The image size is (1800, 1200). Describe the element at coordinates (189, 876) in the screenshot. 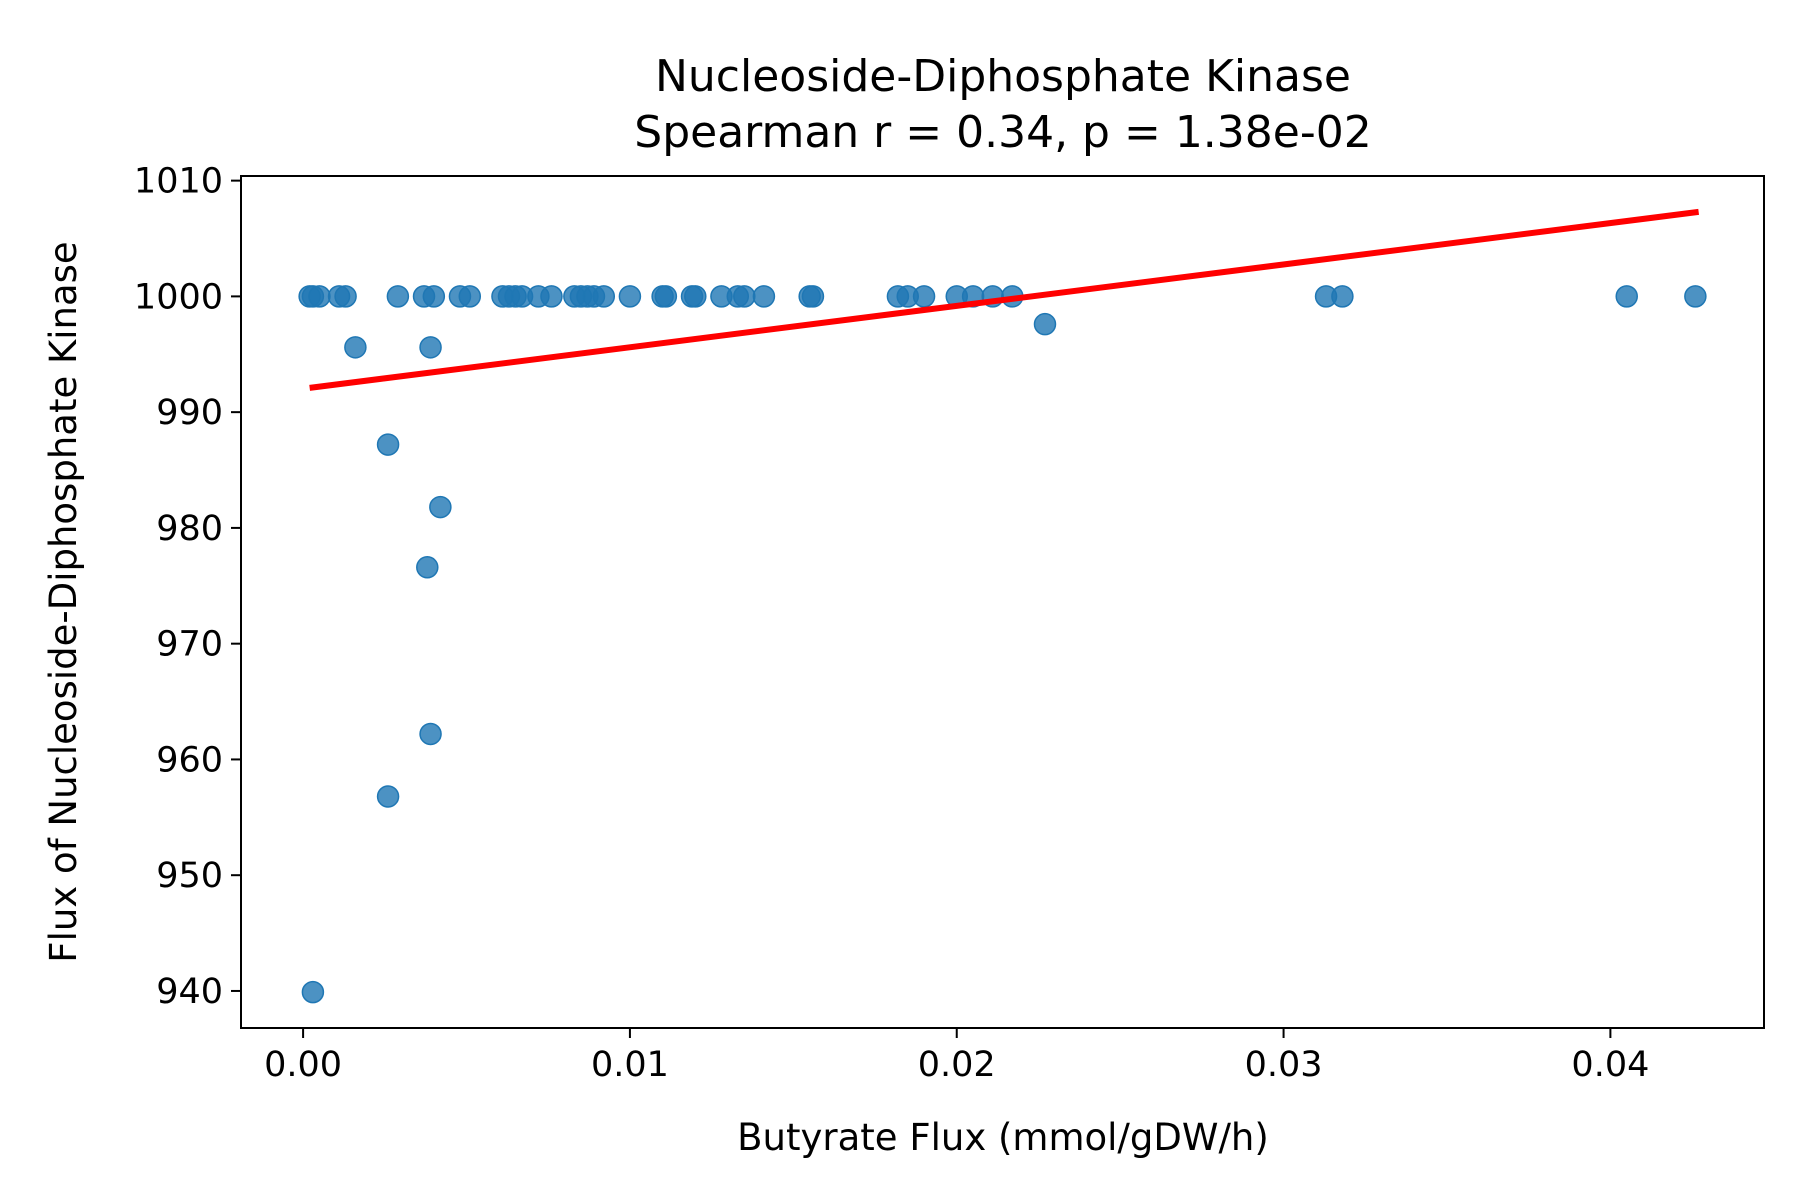

I see `y-tick-label: 950` at that location.